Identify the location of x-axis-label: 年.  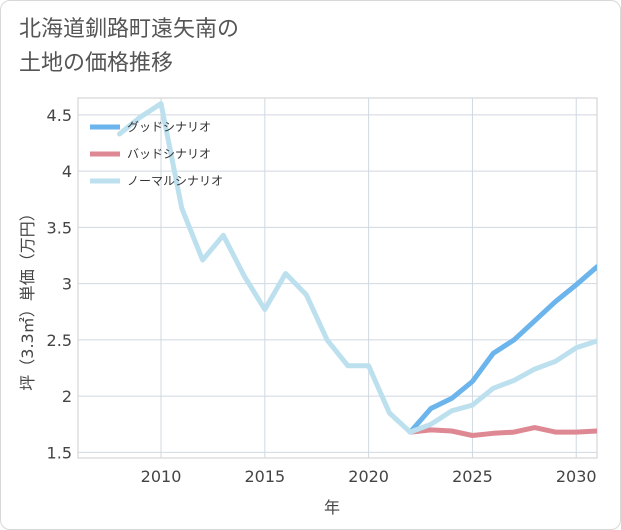
(332, 507).